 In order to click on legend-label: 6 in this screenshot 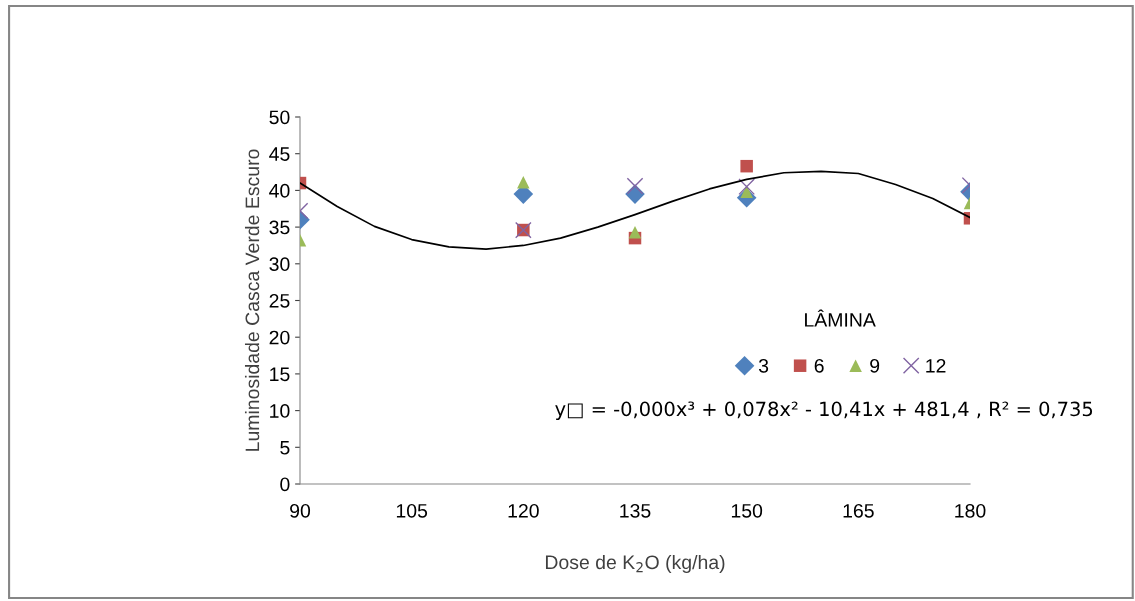, I will do `click(819, 365)`.